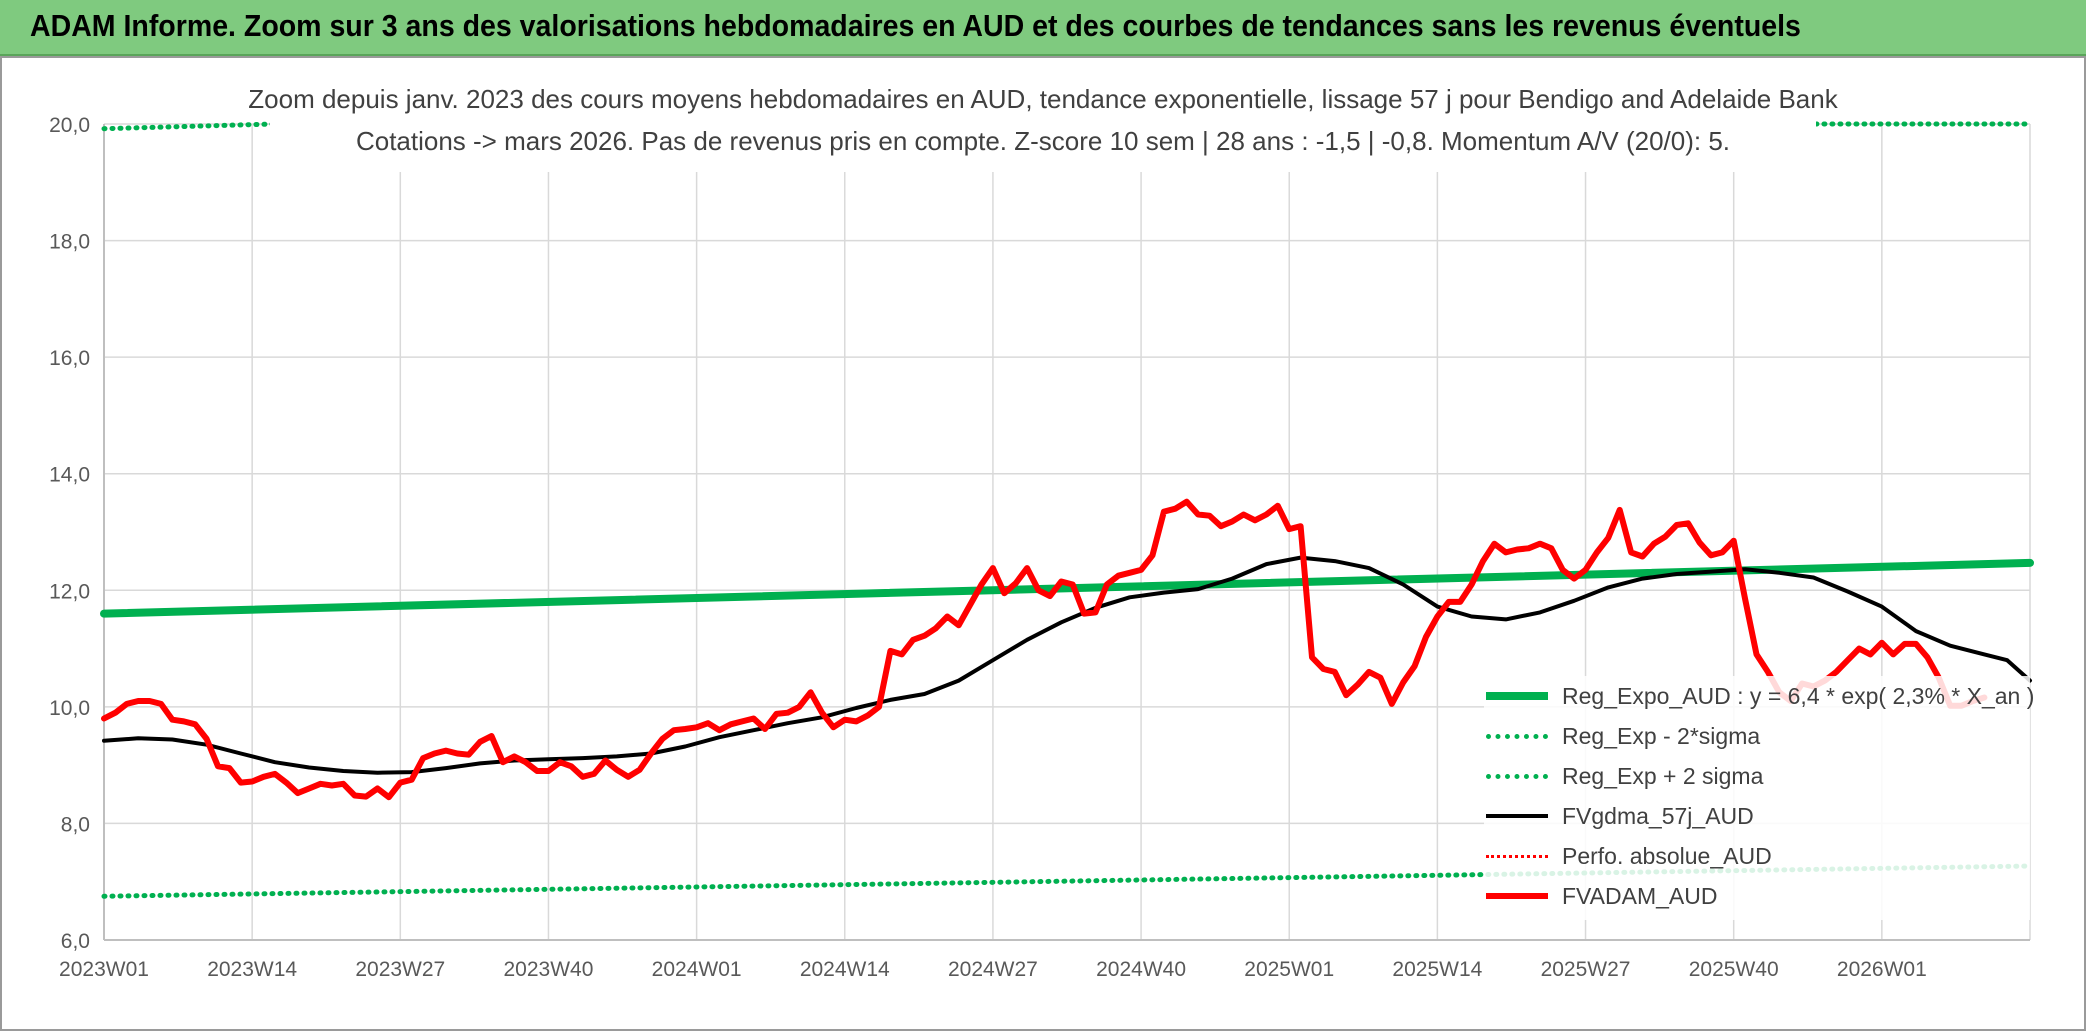 This screenshot has width=2086, height=1031. What do you see at coordinates (1517, 896) in the screenshot?
I see `legend-swatch-fvadam` at bounding box center [1517, 896].